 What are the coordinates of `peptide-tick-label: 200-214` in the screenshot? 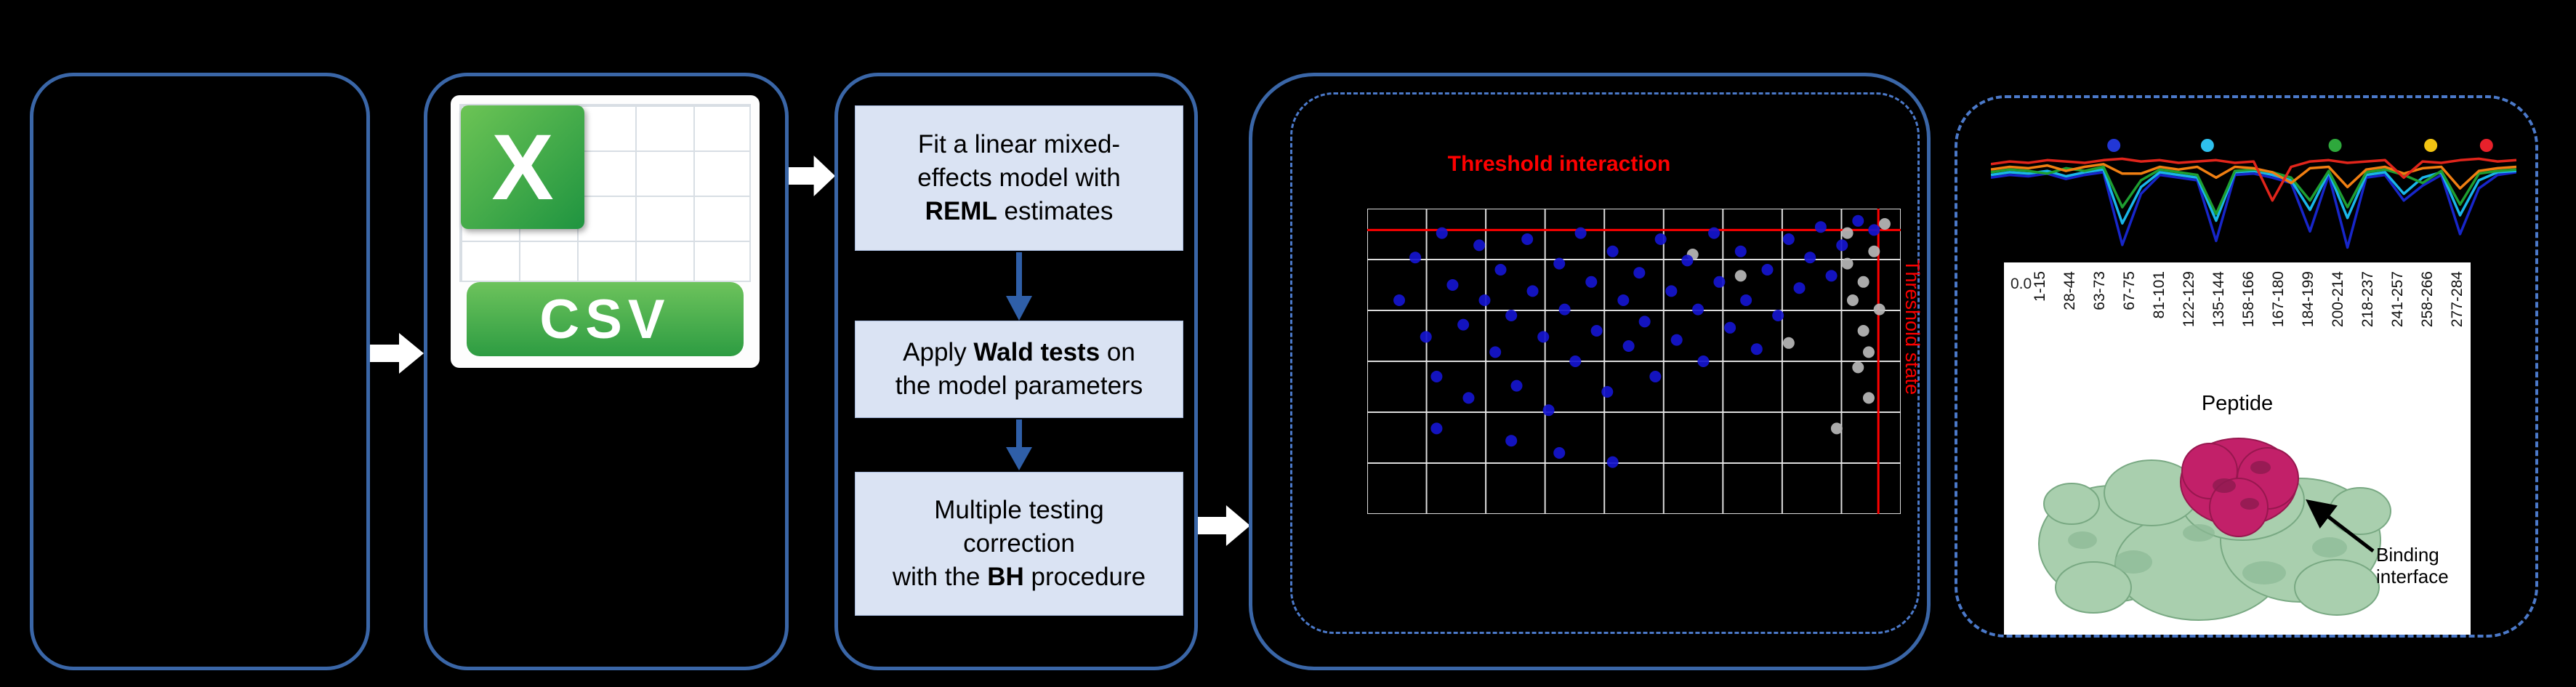 It's located at (2338, 299).